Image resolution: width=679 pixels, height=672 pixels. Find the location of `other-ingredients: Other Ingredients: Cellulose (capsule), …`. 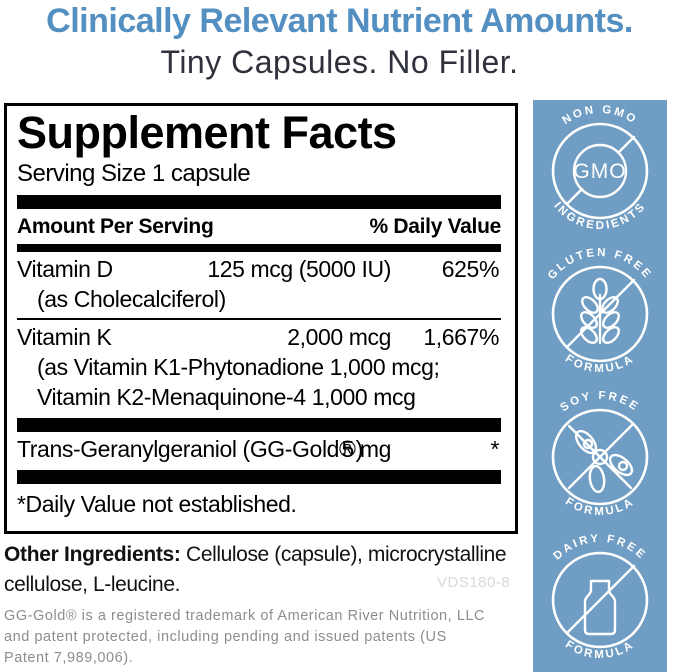

other-ingredients: Other Ingredients: Cellulose (capsule), … is located at coordinates (262, 570).